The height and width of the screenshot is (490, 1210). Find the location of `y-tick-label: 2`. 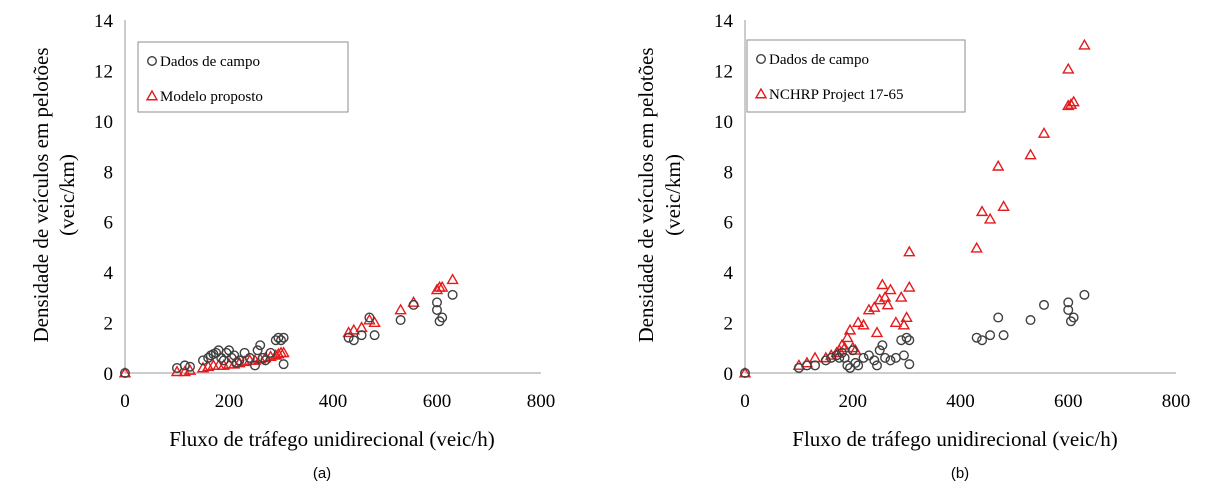

y-tick-label: 2 is located at coordinates (109, 324).